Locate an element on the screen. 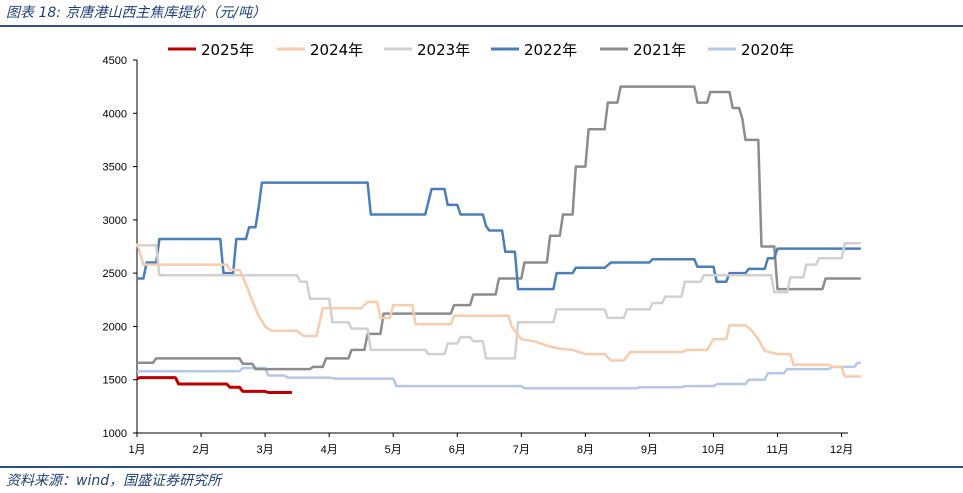  chart-title: 图表 18: 京唐港山西主焦库提价（元/吨） is located at coordinates (136, 13).